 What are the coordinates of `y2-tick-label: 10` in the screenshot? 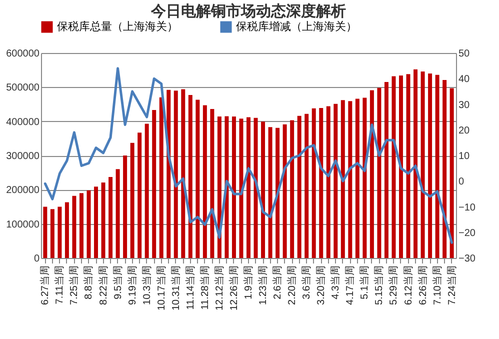 It's located at (464, 156).